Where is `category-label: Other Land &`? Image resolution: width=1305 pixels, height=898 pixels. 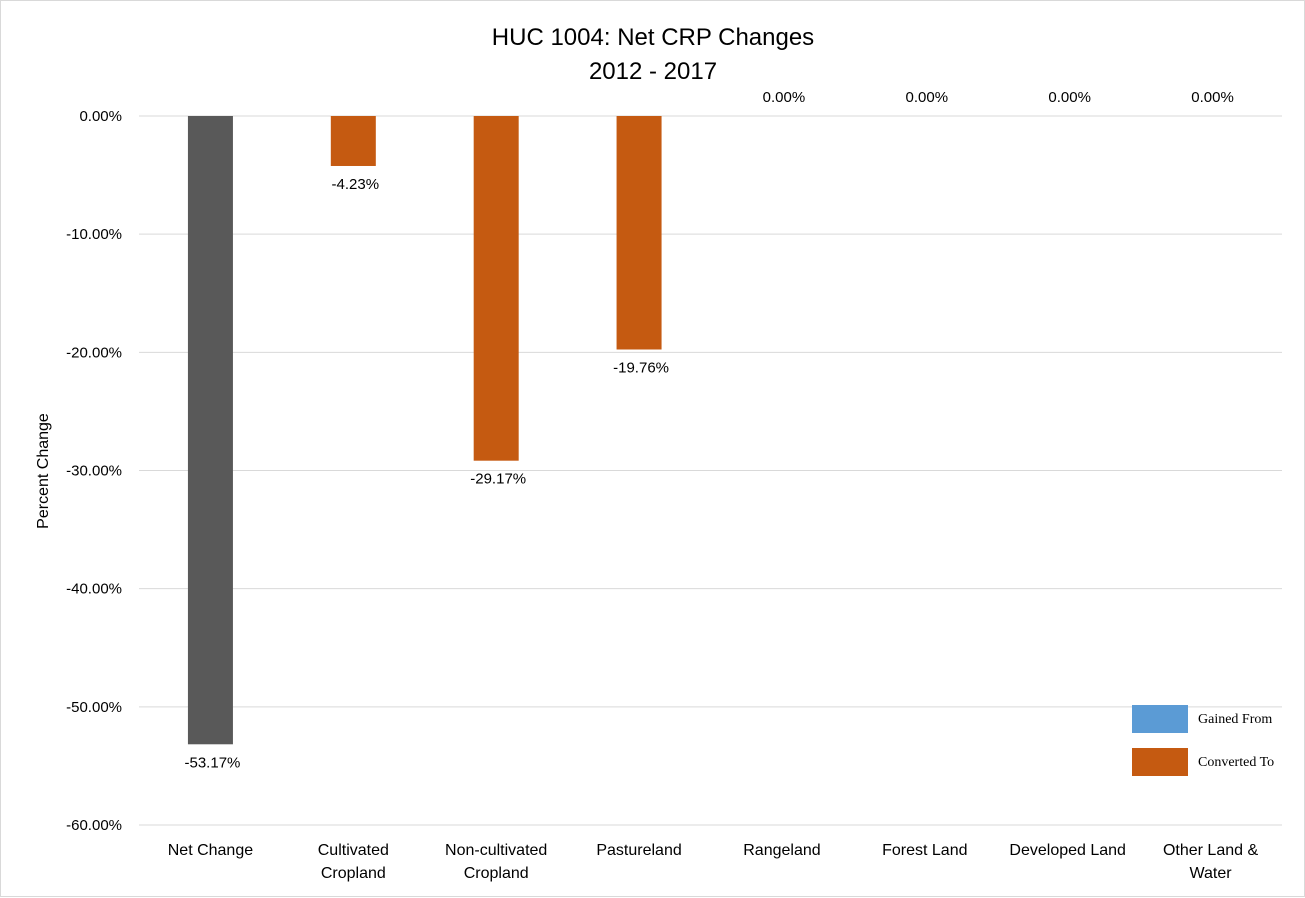 category-label: Other Land & is located at coordinates (1211, 850).